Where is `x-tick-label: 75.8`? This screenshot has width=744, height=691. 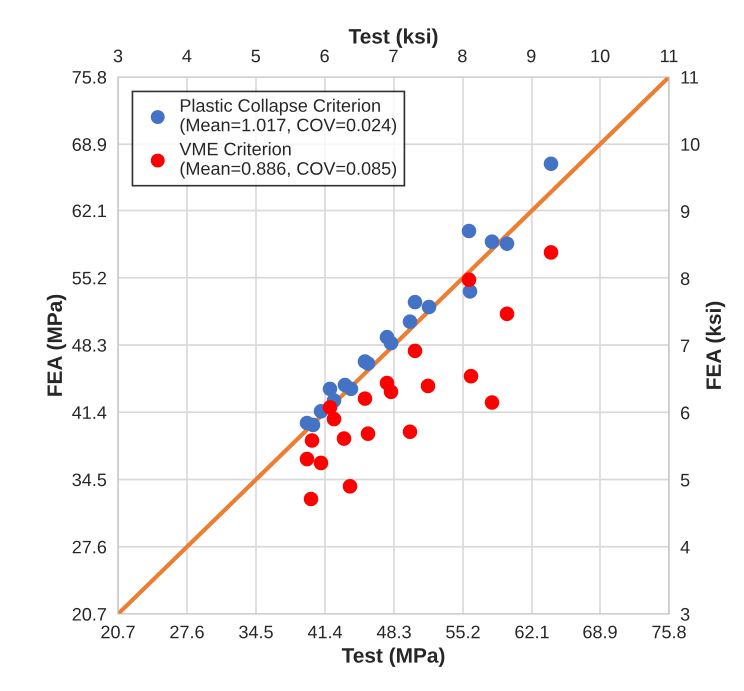
x-tick-label: 75.8 is located at coordinates (669, 632).